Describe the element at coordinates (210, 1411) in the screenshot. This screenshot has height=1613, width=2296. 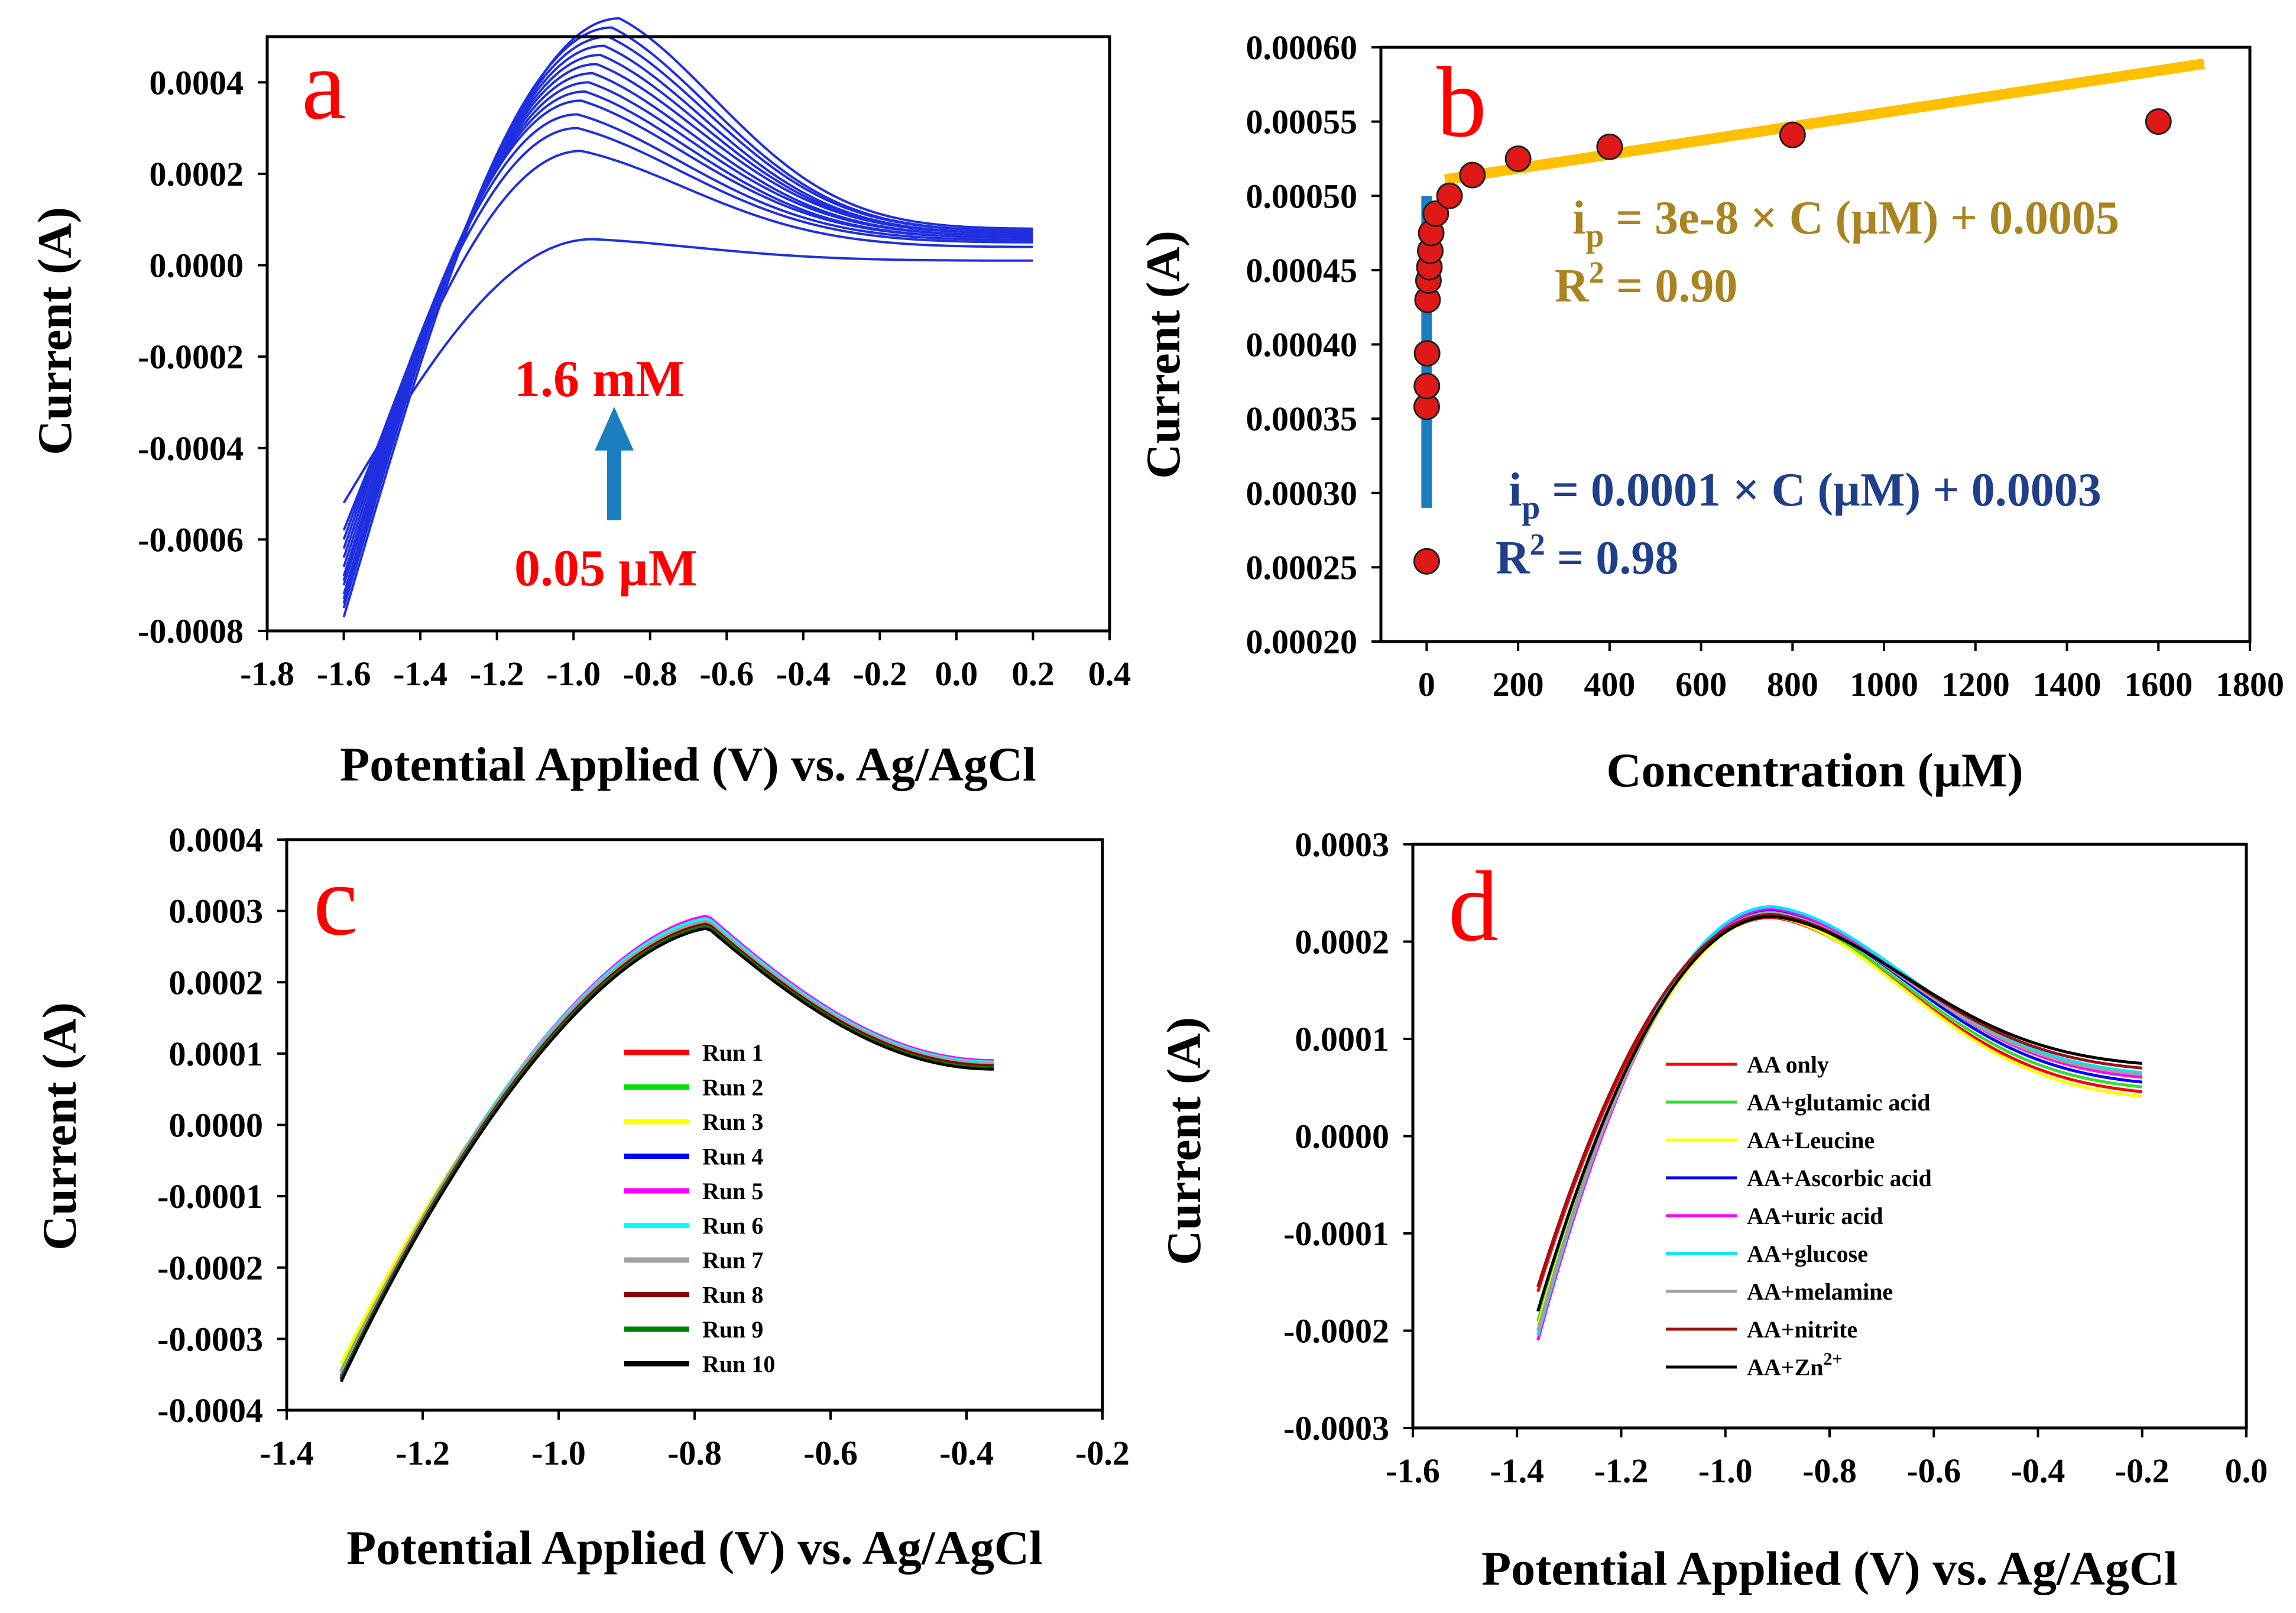
I see `c-y-tick-label: -0.0004` at that location.